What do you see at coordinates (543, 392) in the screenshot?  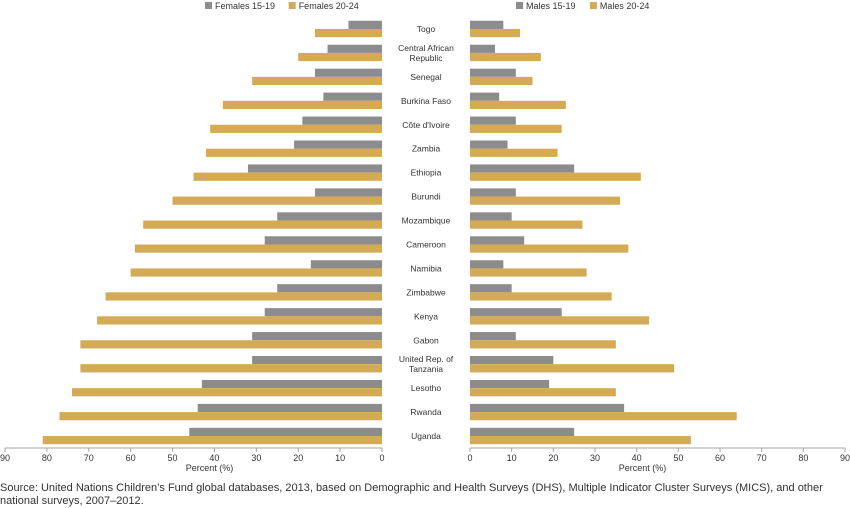 I see `bar-males-20-24-lesotho` at bounding box center [543, 392].